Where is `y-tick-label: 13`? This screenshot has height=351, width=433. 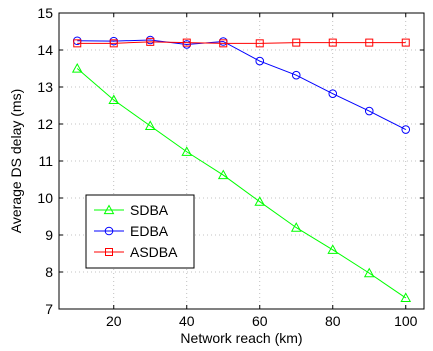
y-tick-label: 13 is located at coordinates (45, 87).